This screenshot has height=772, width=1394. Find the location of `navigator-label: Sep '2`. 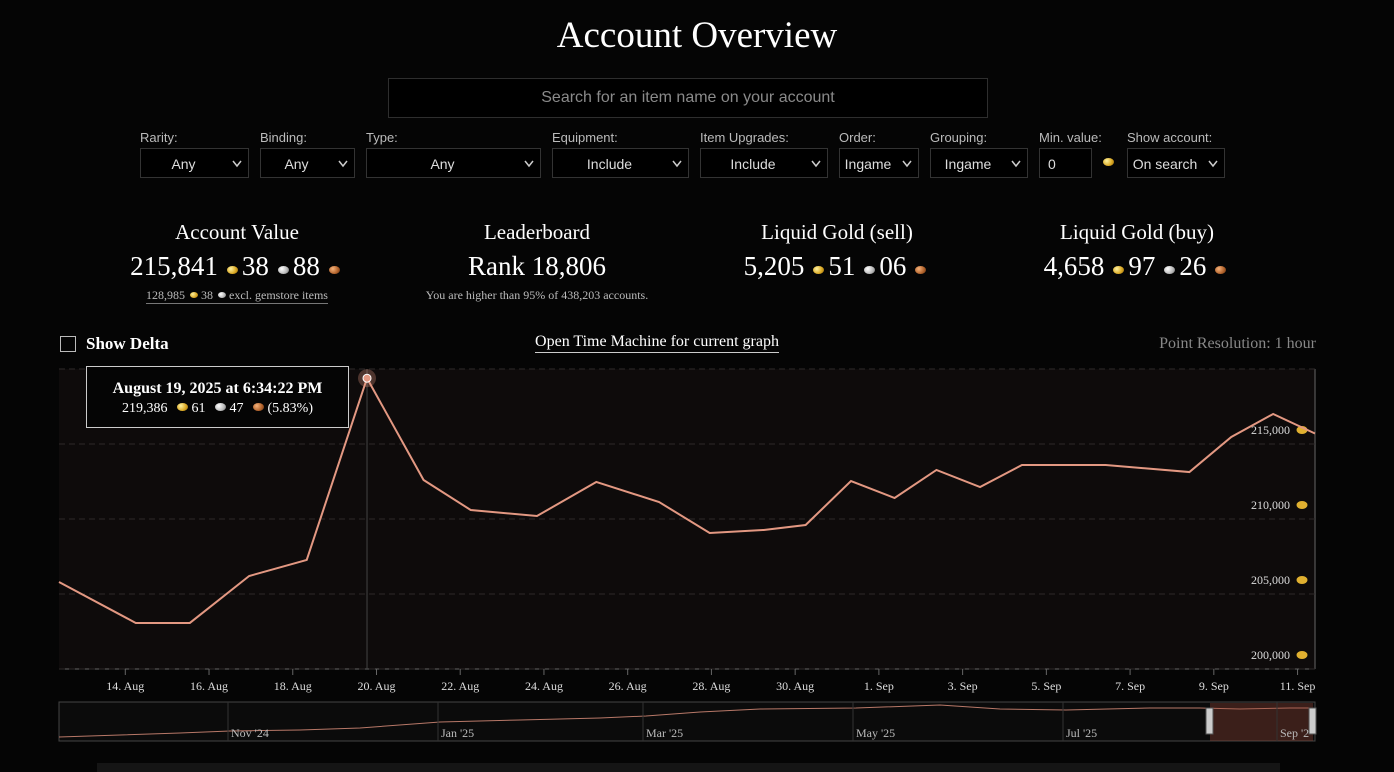

navigator-label: Sep '2 is located at coordinates (1294, 733).